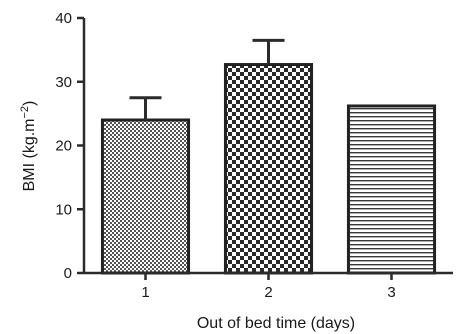 This screenshot has width=459, height=334. What do you see at coordinates (63, 18) in the screenshot?
I see `y-tick-label: 40` at bounding box center [63, 18].